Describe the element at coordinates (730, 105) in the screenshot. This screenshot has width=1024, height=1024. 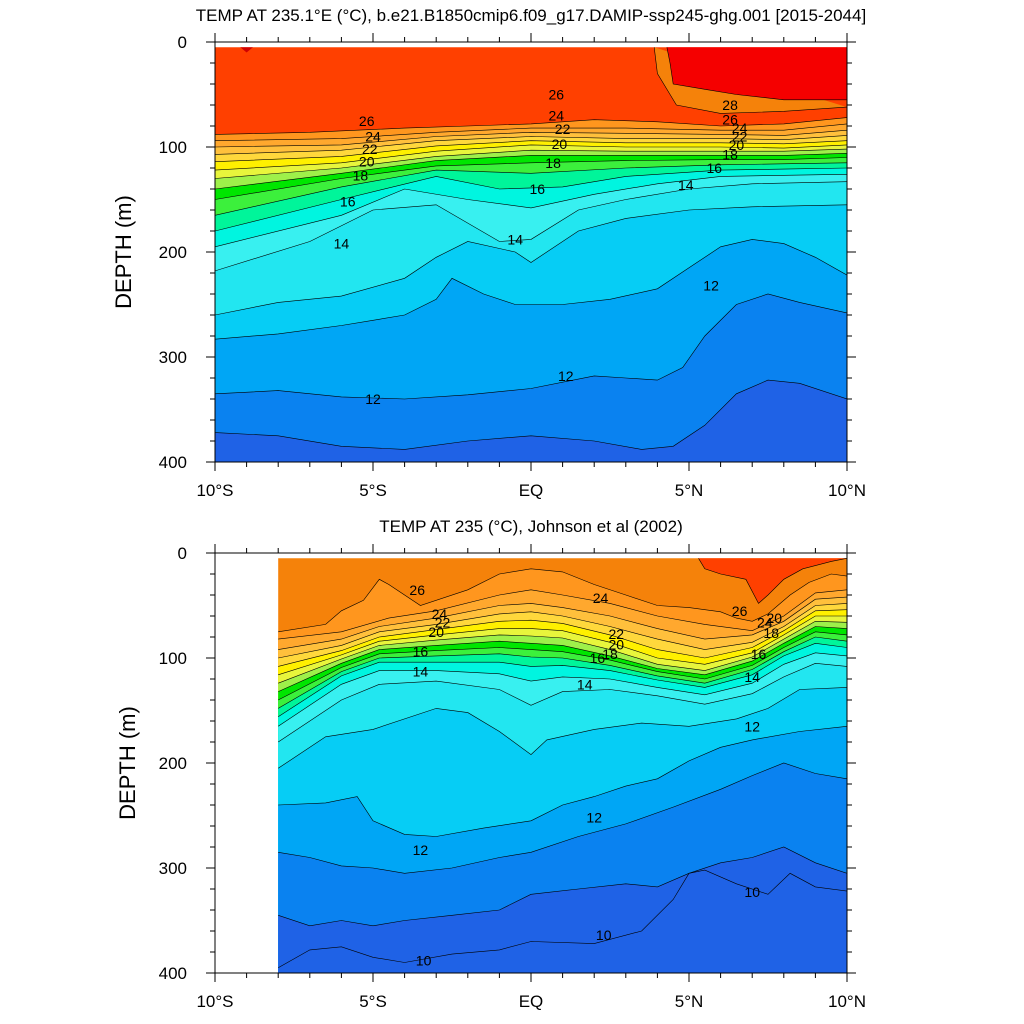
I see `contour-label: 28` at that location.